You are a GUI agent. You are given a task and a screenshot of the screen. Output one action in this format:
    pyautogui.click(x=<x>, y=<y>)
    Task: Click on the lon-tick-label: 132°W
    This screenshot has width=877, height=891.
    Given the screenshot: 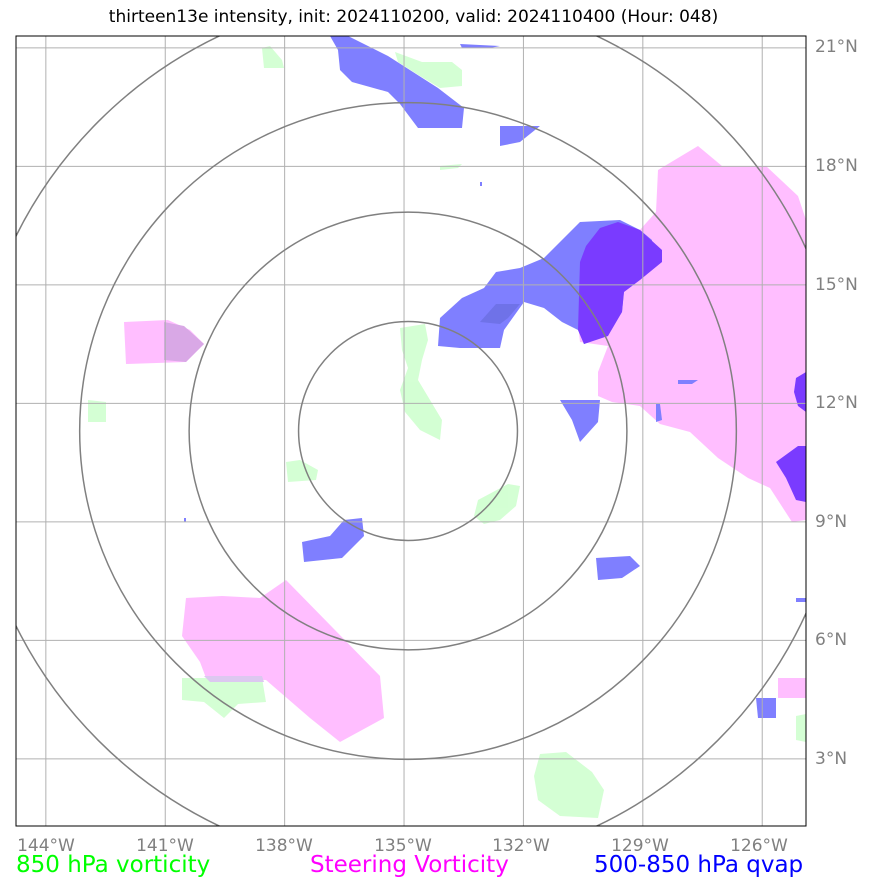 What is the action you would take?
    pyautogui.click(x=521, y=846)
    